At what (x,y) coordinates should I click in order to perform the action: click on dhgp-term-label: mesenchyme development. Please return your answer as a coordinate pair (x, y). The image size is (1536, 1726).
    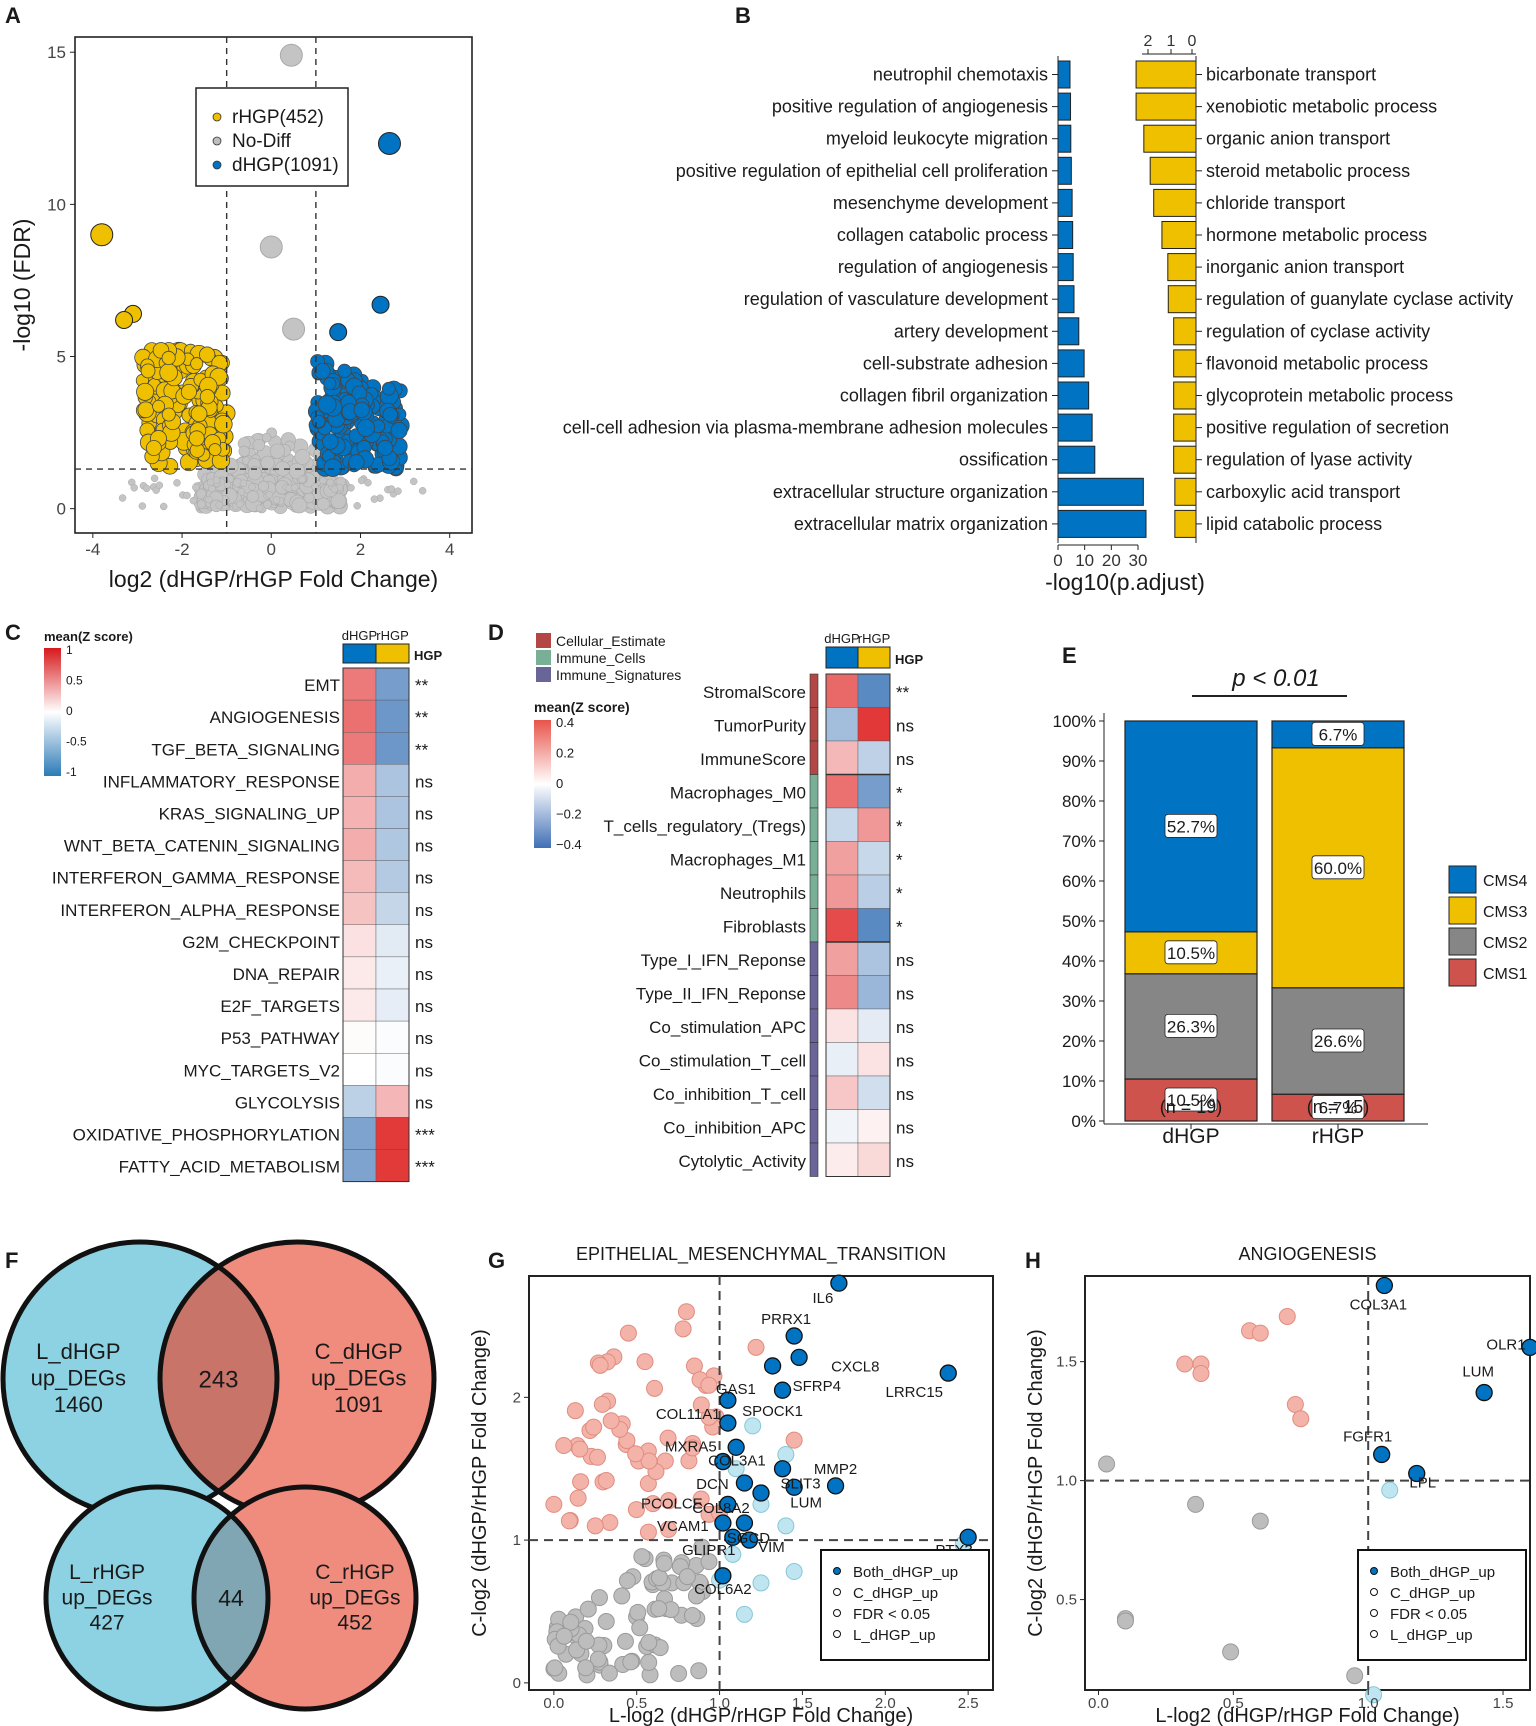
    Looking at the image, I should click on (940, 203).